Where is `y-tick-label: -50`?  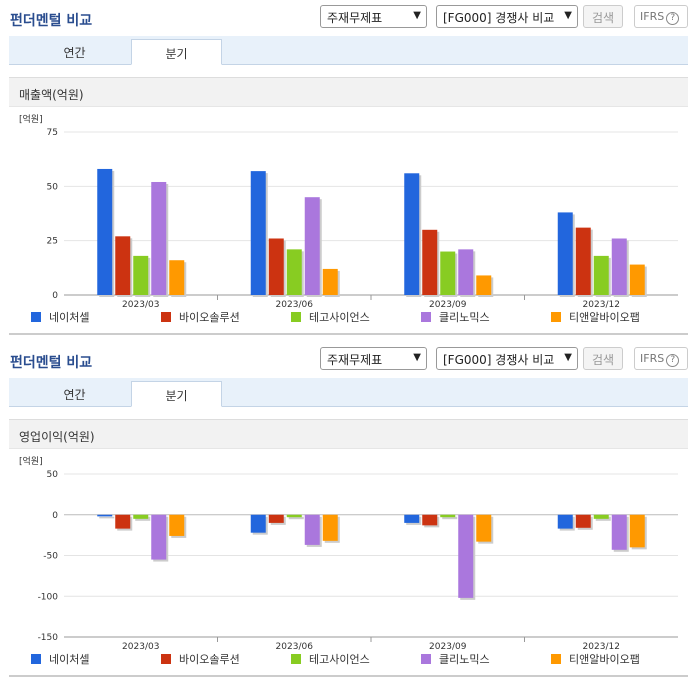
y-tick-label: -50 is located at coordinates (50, 557).